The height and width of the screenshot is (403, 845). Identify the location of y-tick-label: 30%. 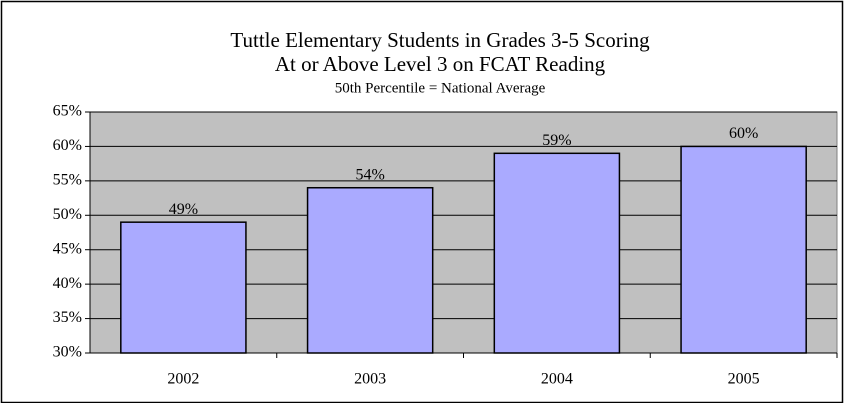
(67, 352).